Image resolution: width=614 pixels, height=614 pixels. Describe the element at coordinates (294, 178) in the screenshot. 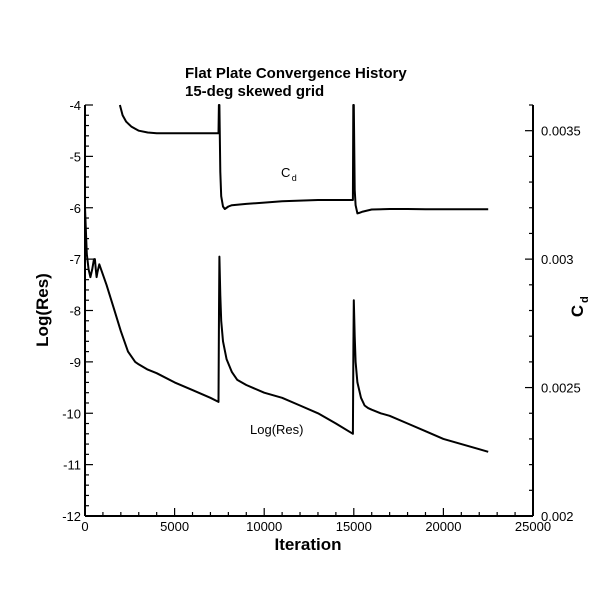

I see `series-annotation-subscript: d` at that location.